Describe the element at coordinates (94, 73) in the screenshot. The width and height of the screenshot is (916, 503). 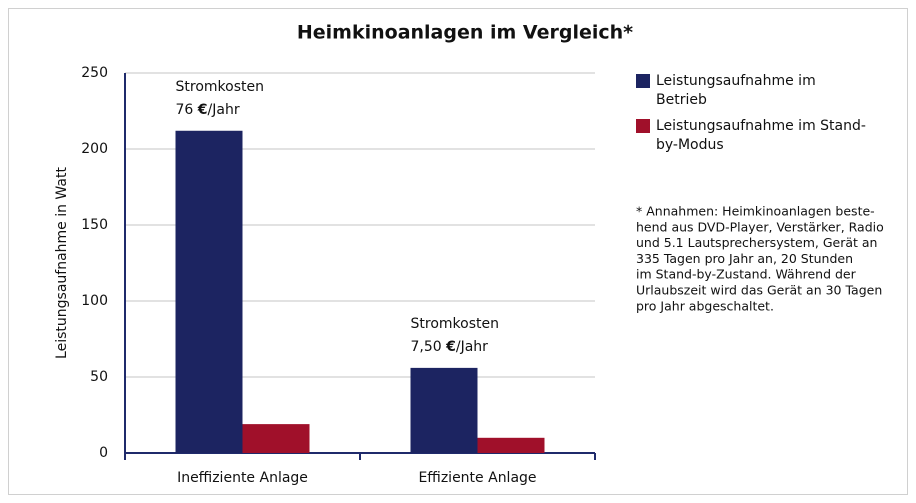
I see `y-tick-label: 250` at that location.